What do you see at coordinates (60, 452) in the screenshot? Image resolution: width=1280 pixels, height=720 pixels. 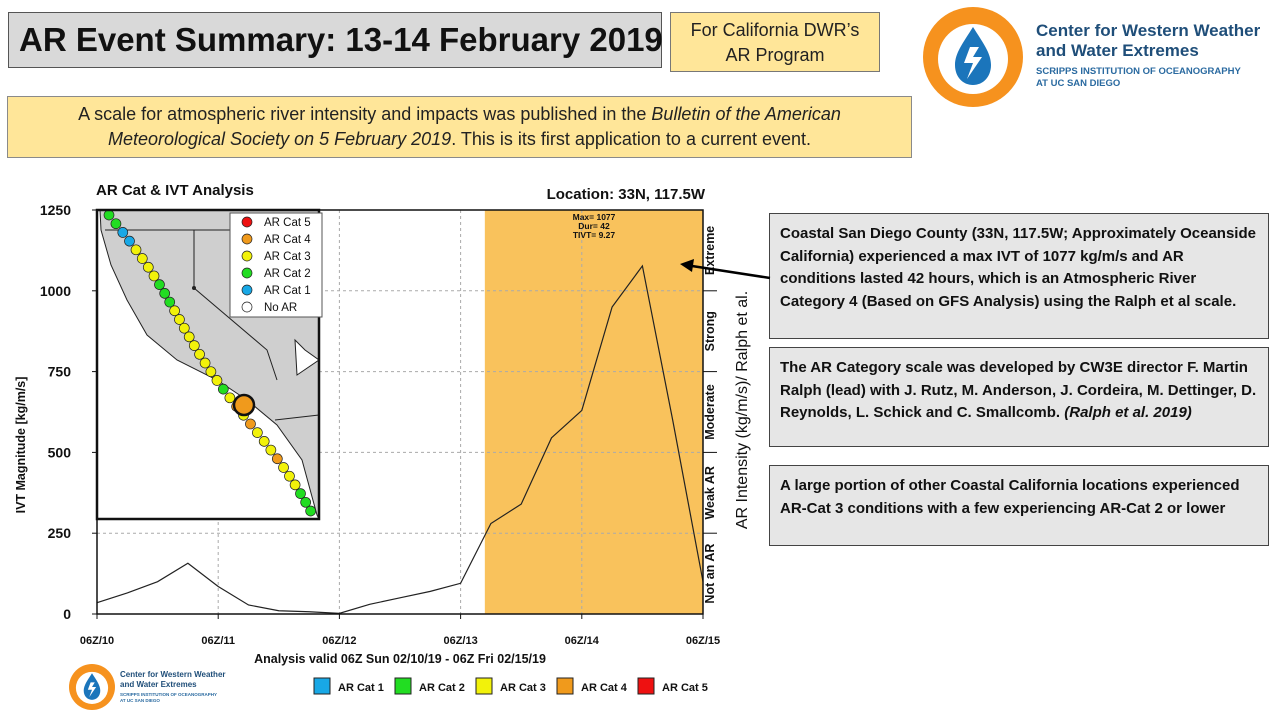 I see `y-tick-label-2: 500` at bounding box center [60, 452].